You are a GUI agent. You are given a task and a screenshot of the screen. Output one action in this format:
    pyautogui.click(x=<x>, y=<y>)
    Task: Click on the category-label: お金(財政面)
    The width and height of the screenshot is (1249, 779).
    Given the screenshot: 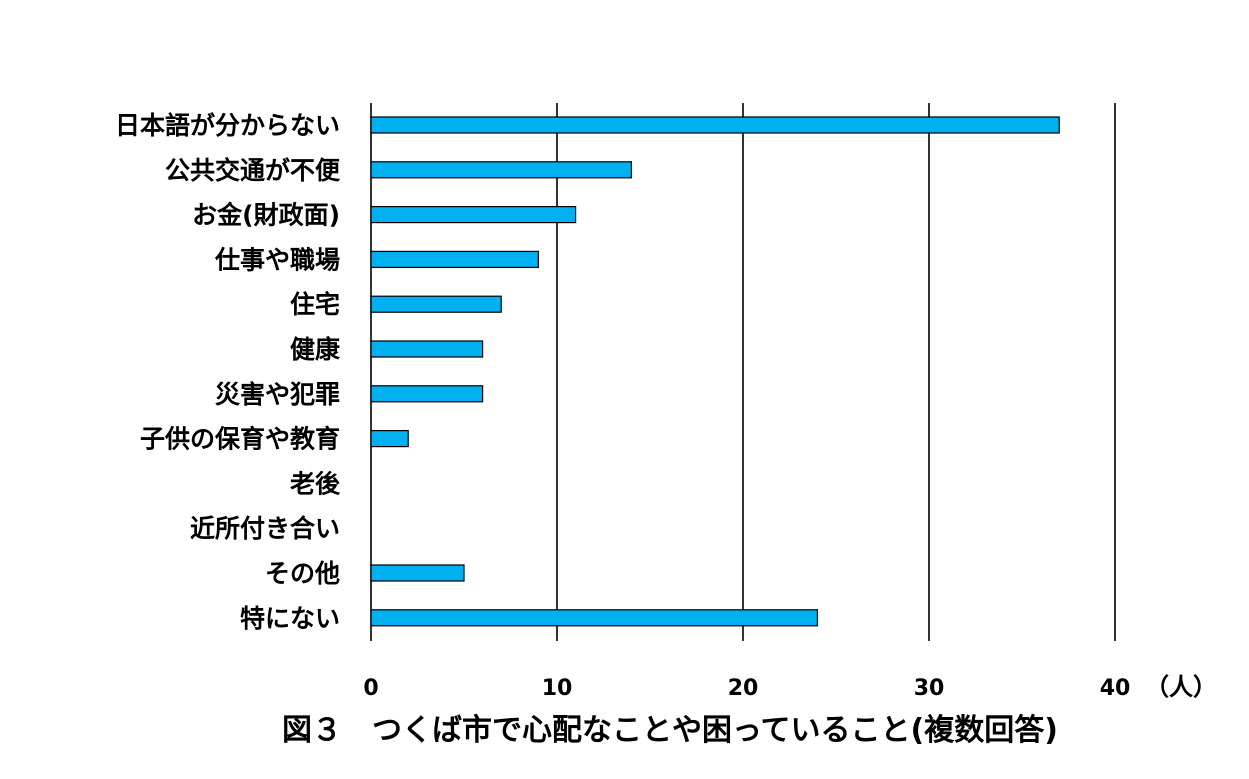 What is the action you would take?
    pyautogui.click(x=266, y=215)
    